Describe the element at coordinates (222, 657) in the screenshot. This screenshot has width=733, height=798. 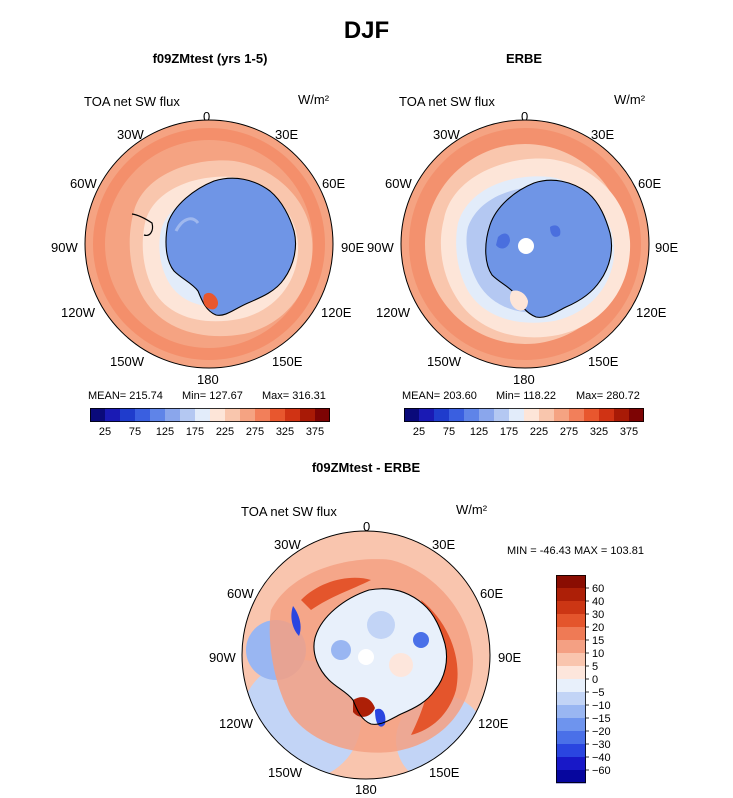
I see `panel3-lon-90w: 90W` at that location.